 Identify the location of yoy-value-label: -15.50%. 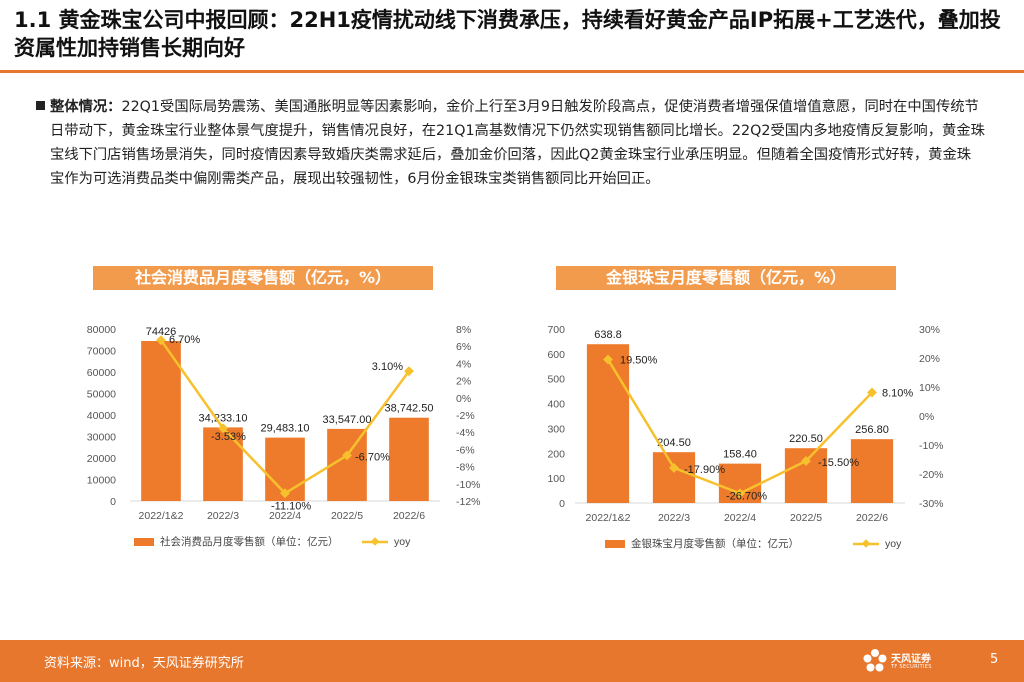
(838, 463).